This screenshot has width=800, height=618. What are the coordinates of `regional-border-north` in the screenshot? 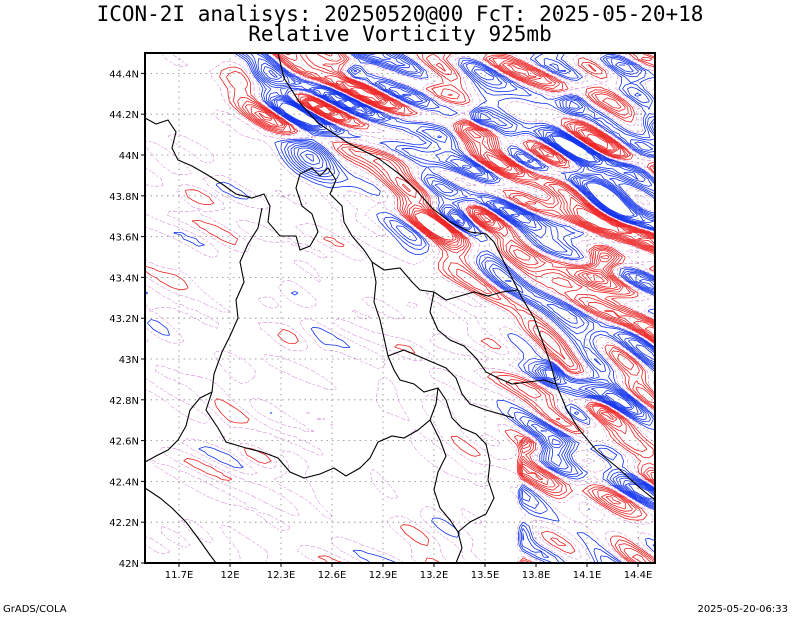 It's located at (332, 209).